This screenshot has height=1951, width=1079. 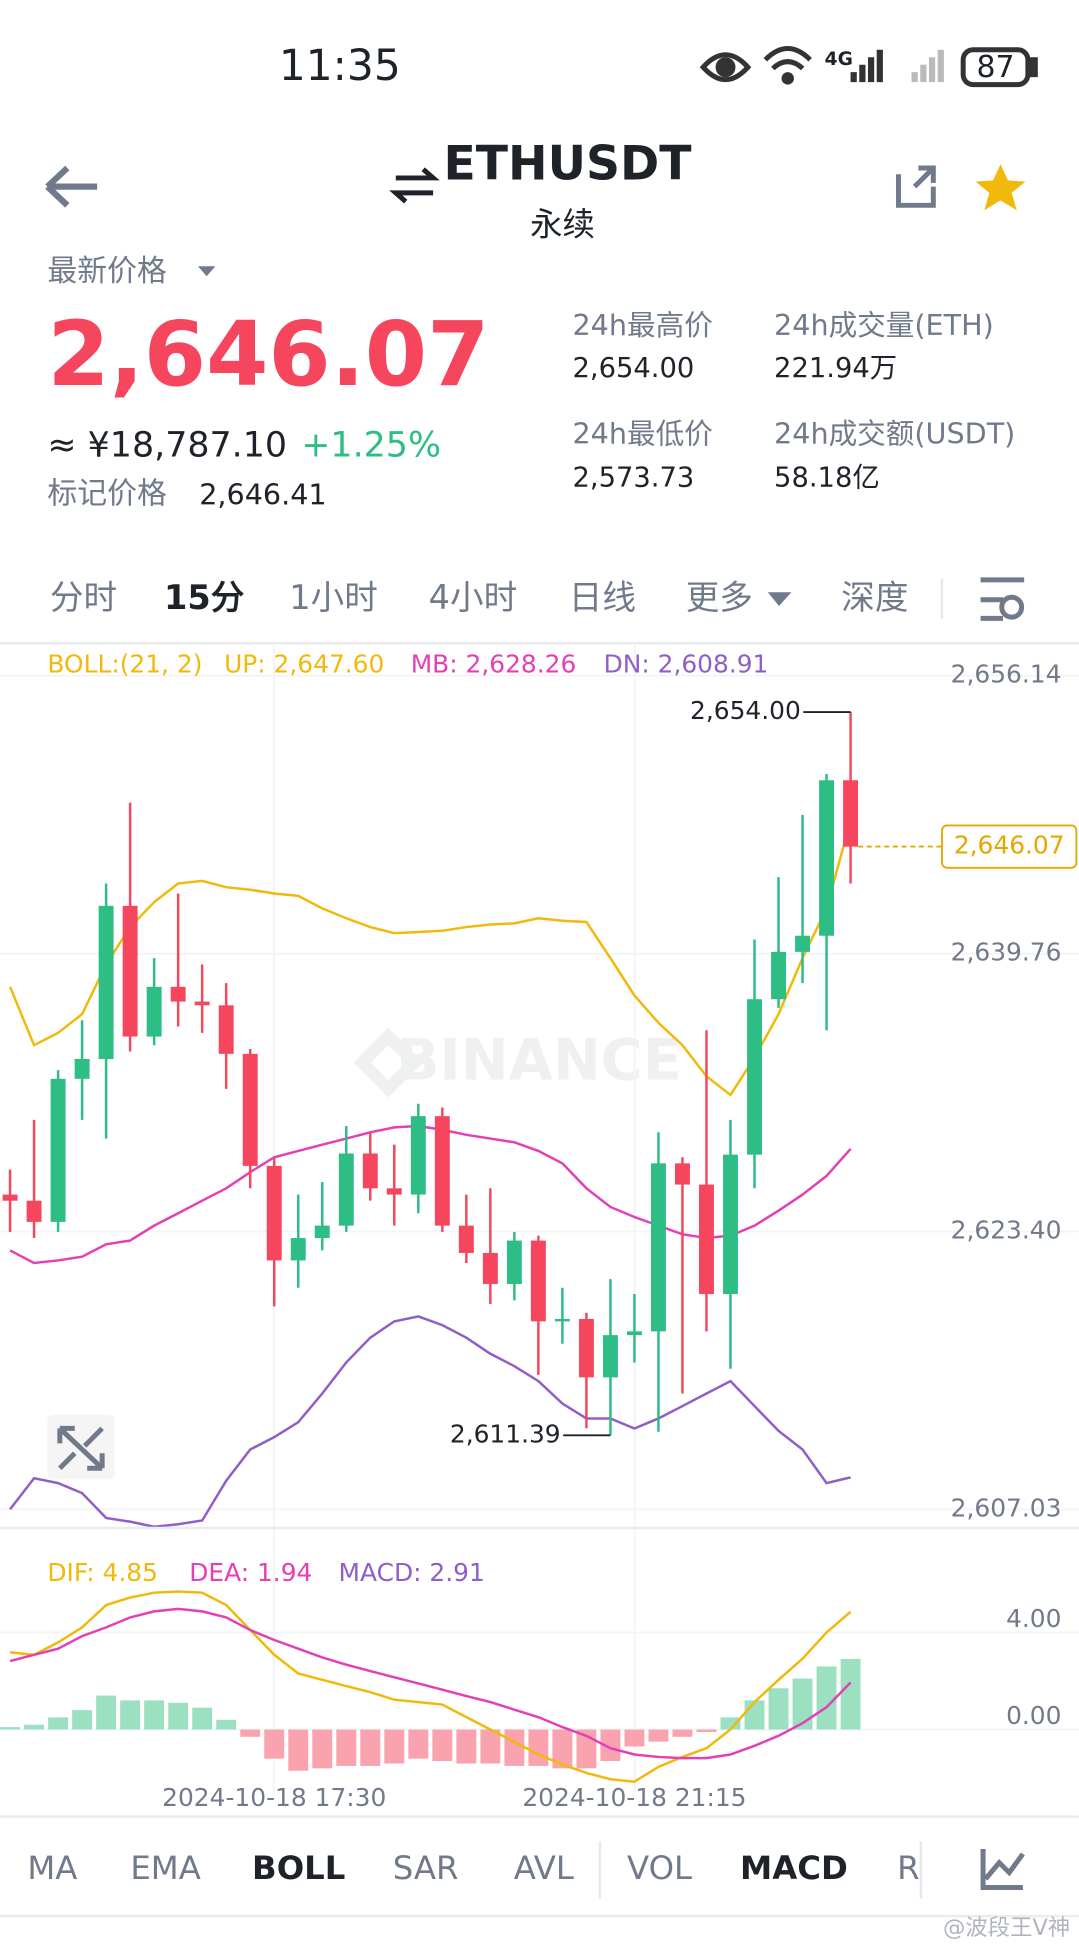 What do you see at coordinates (1033, 1618) in the screenshot?
I see `y-tick-label: 4.00` at bounding box center [1033, 1618].